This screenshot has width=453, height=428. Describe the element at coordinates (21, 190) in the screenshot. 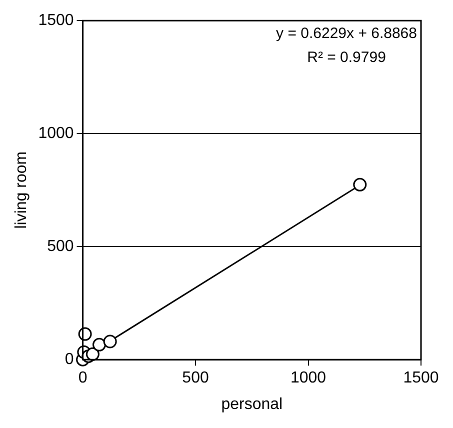

I see `y-axis-title: living room` at that location.